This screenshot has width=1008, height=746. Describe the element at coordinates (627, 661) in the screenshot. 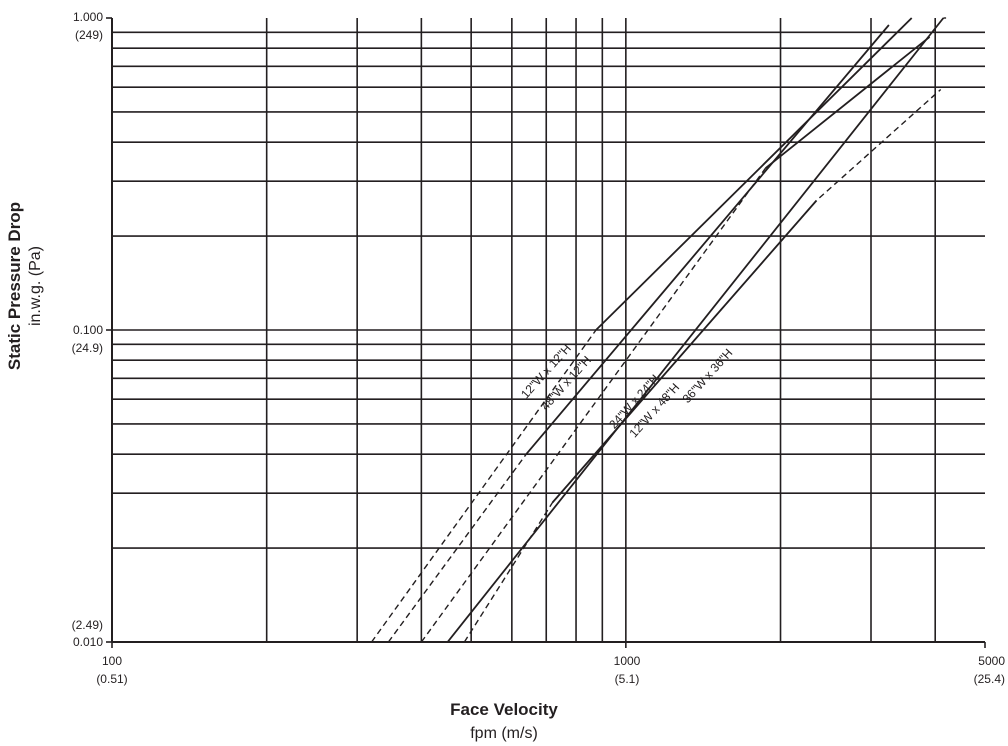

I see `x-tick-label-1000: 1000` at that location.